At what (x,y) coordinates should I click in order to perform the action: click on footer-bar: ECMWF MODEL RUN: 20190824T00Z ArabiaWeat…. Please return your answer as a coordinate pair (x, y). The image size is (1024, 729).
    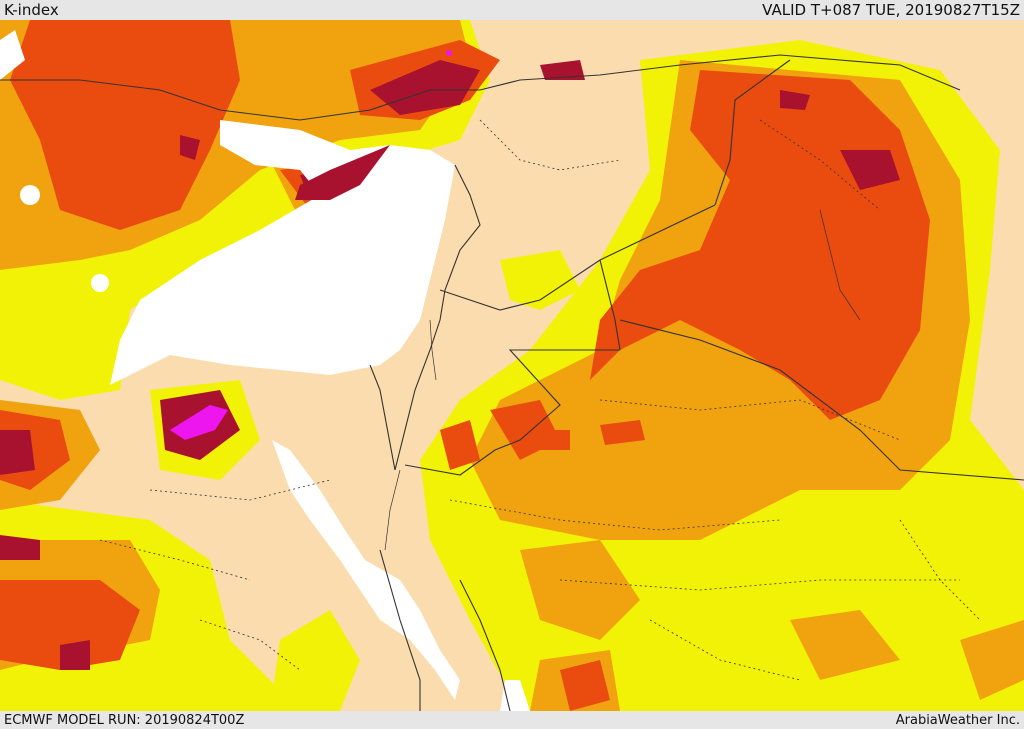
    Looking at the image, I should click on (512, 720).